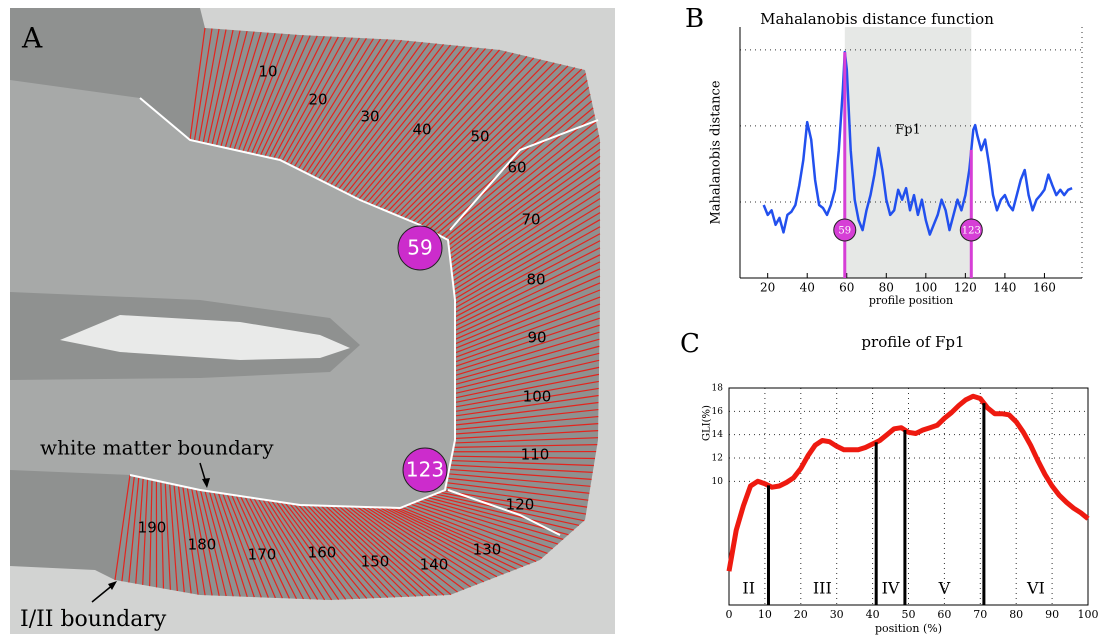 The height and width of the screenshot is (639, 1104). Describe the element at coordinates (205, 337) in the screenshot. I see `sulcus` at that location.